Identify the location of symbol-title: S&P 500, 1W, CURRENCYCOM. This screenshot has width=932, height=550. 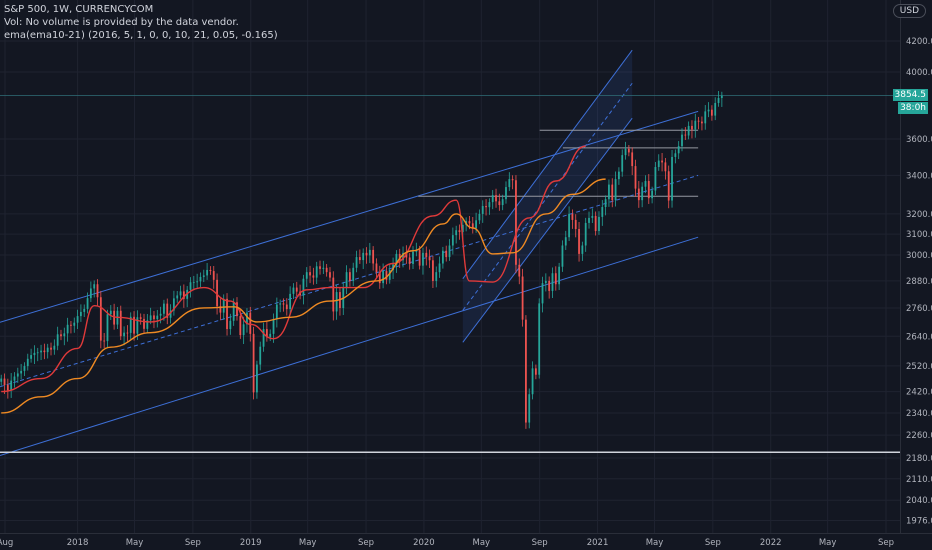
(79, 9).